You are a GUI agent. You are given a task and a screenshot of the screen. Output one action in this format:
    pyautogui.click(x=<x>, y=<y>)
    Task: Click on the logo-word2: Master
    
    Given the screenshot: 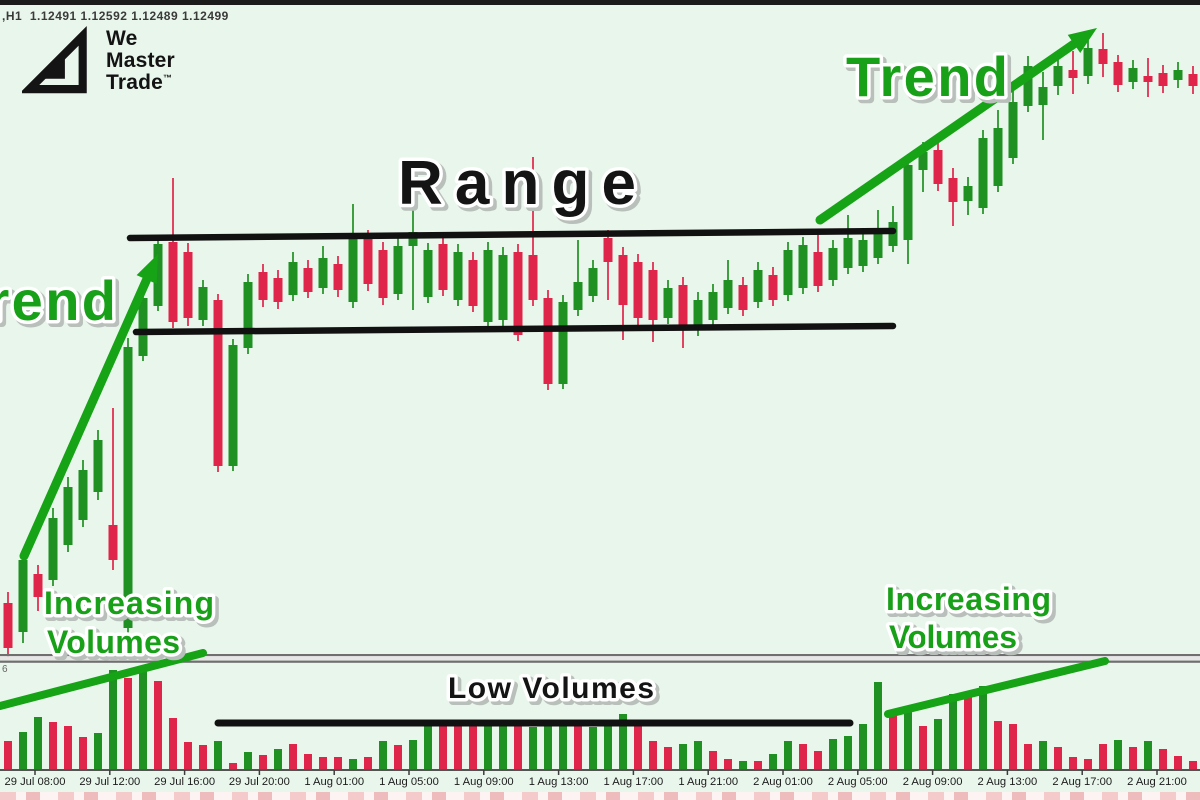 What is the action you would take?
    pyautogui.click(x=140, y=61)
    